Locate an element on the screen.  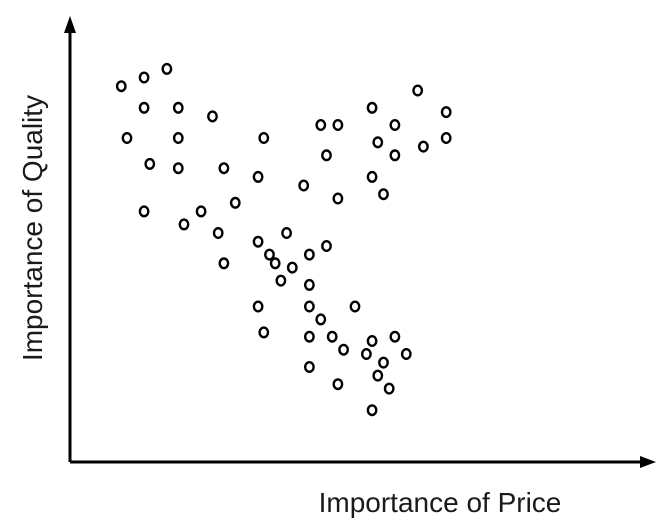
x-axis-arrow is located at coordinates (648, 462).